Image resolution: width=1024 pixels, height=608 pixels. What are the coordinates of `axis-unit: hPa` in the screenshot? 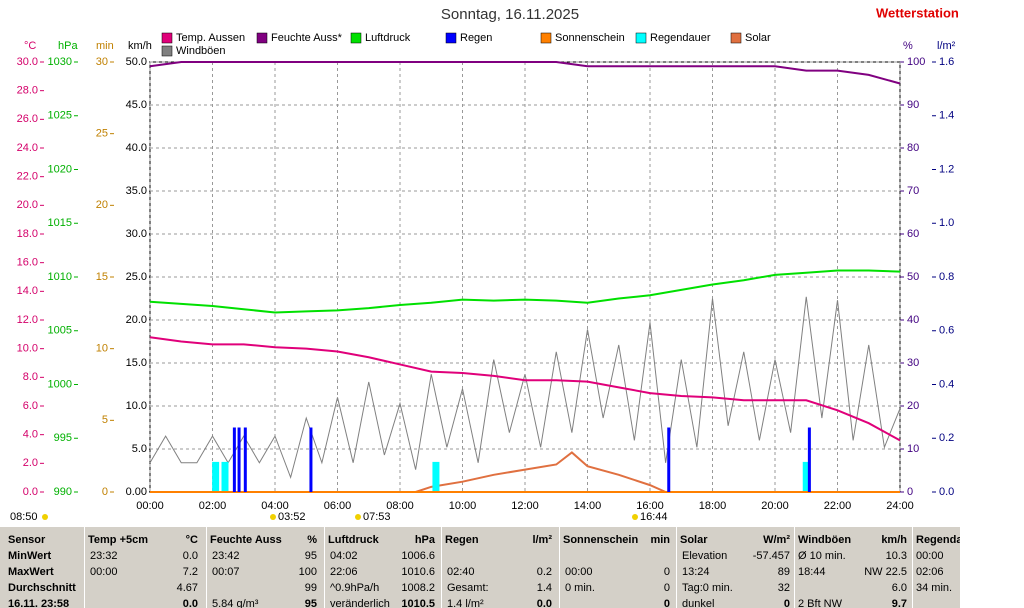 It's located at (68, 46).